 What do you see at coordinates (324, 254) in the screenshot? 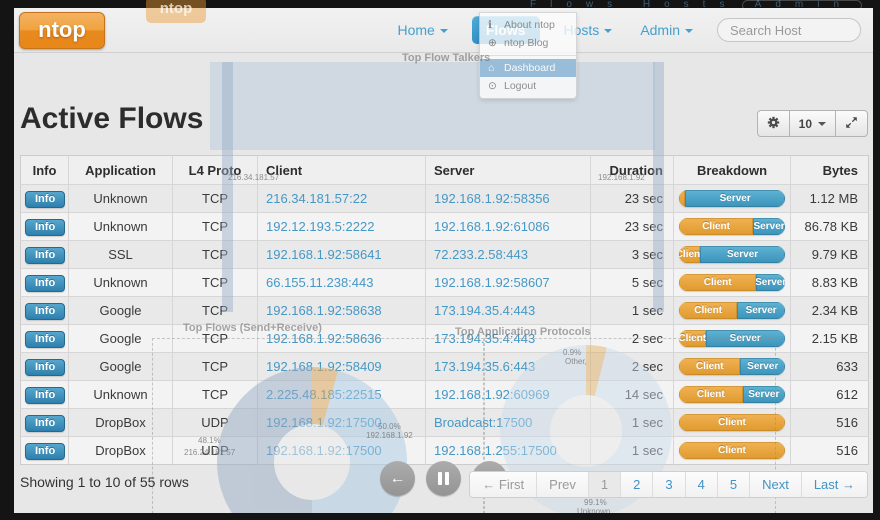
I see `client-link: 192.168.1.92:58641` at bounding box center [324, 254].